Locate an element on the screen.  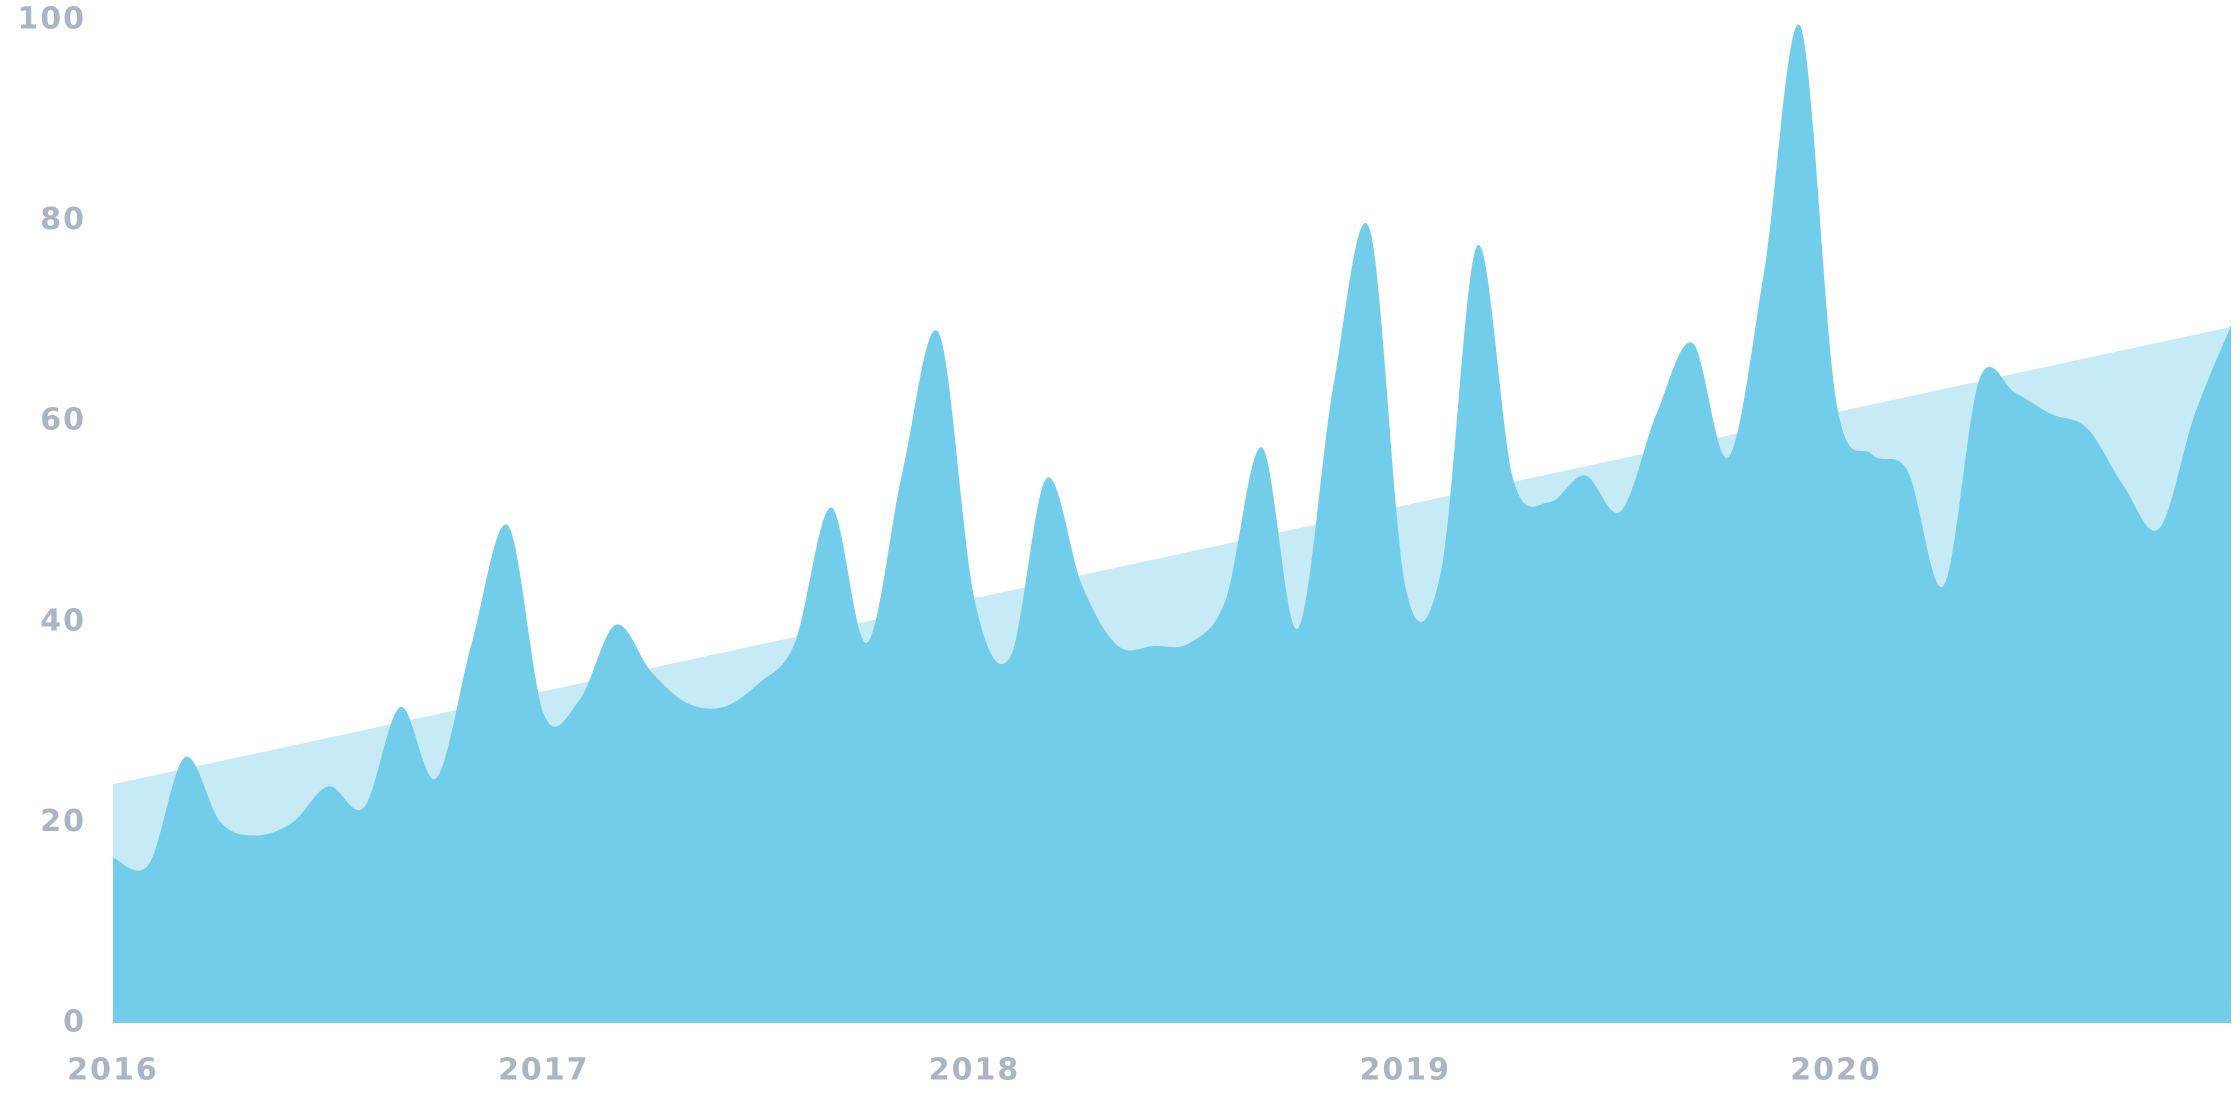
y-tick-label: 20 is located at coordinates (63, 821).